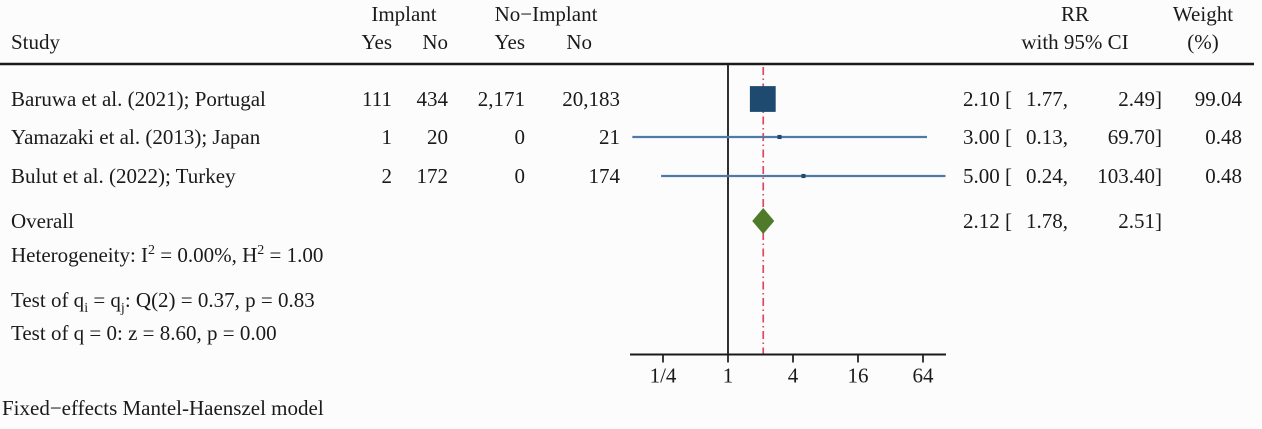 The width and height of the screenshot is (1262, 429). What do you see at coordinates (122, 309) in the screenshot?
I see `subscript: j` at bounding box center [122, 309].